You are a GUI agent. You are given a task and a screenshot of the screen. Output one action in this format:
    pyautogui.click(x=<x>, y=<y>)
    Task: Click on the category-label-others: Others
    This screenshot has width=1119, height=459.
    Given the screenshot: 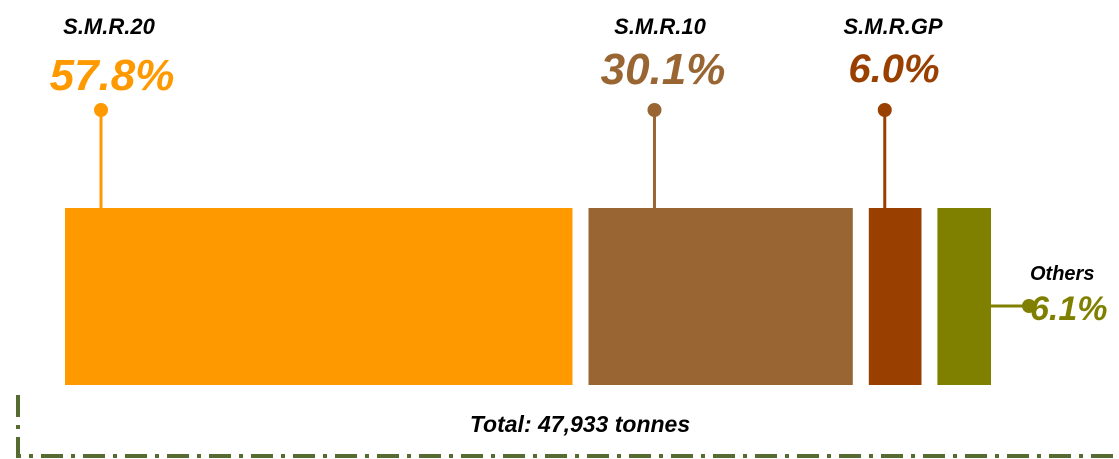 What is the action you would take?
    pyautogui.click(x=1062, y=274)
    